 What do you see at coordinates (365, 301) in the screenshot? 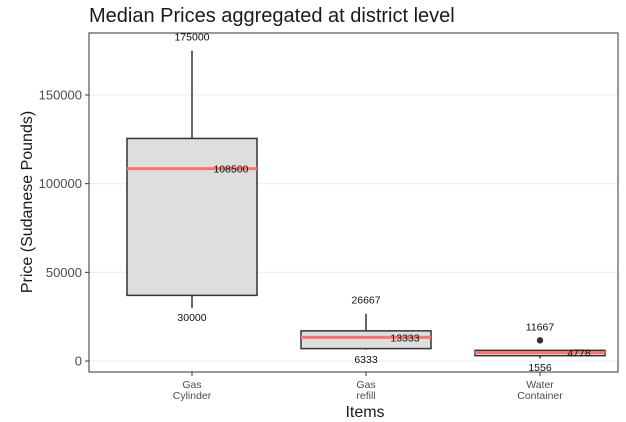
I see `max-label: 26667` at bounding box center [365, 301].